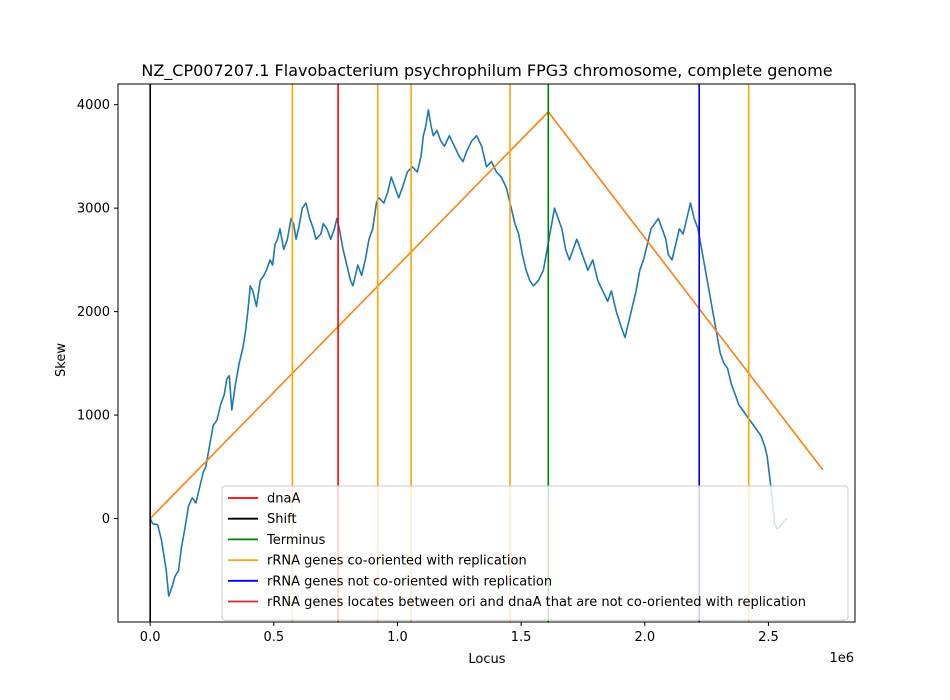 The height and width of the screenshot is (700, 950). Describe the element at coordinates (521, 637) in the screenshot. I see `x-tick-label: 1.5` at that location.